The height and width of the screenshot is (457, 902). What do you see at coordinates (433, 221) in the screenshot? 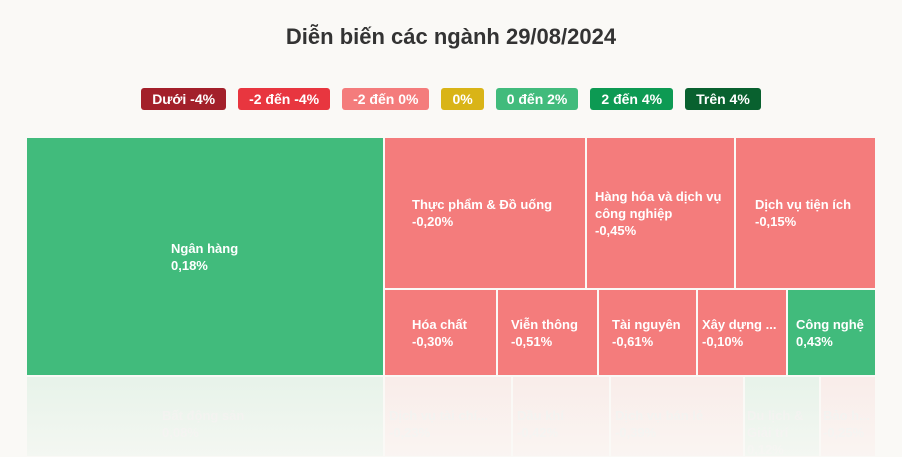
I see `tile-value: -0,20%` at bounding box center [433, 221].